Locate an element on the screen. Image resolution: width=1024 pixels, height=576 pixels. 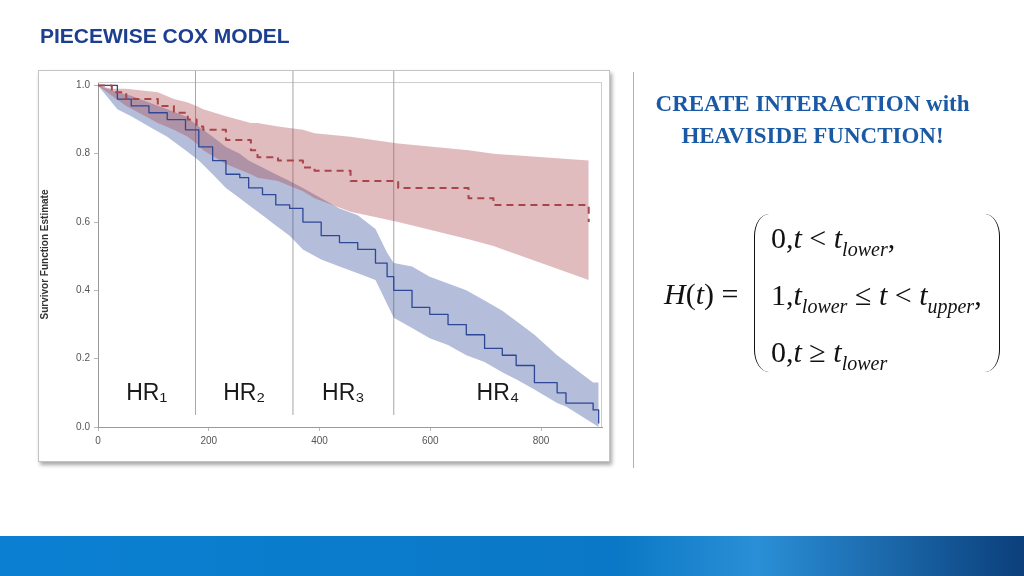
x-tick-label: 600 is located at coordinates (430, 440).